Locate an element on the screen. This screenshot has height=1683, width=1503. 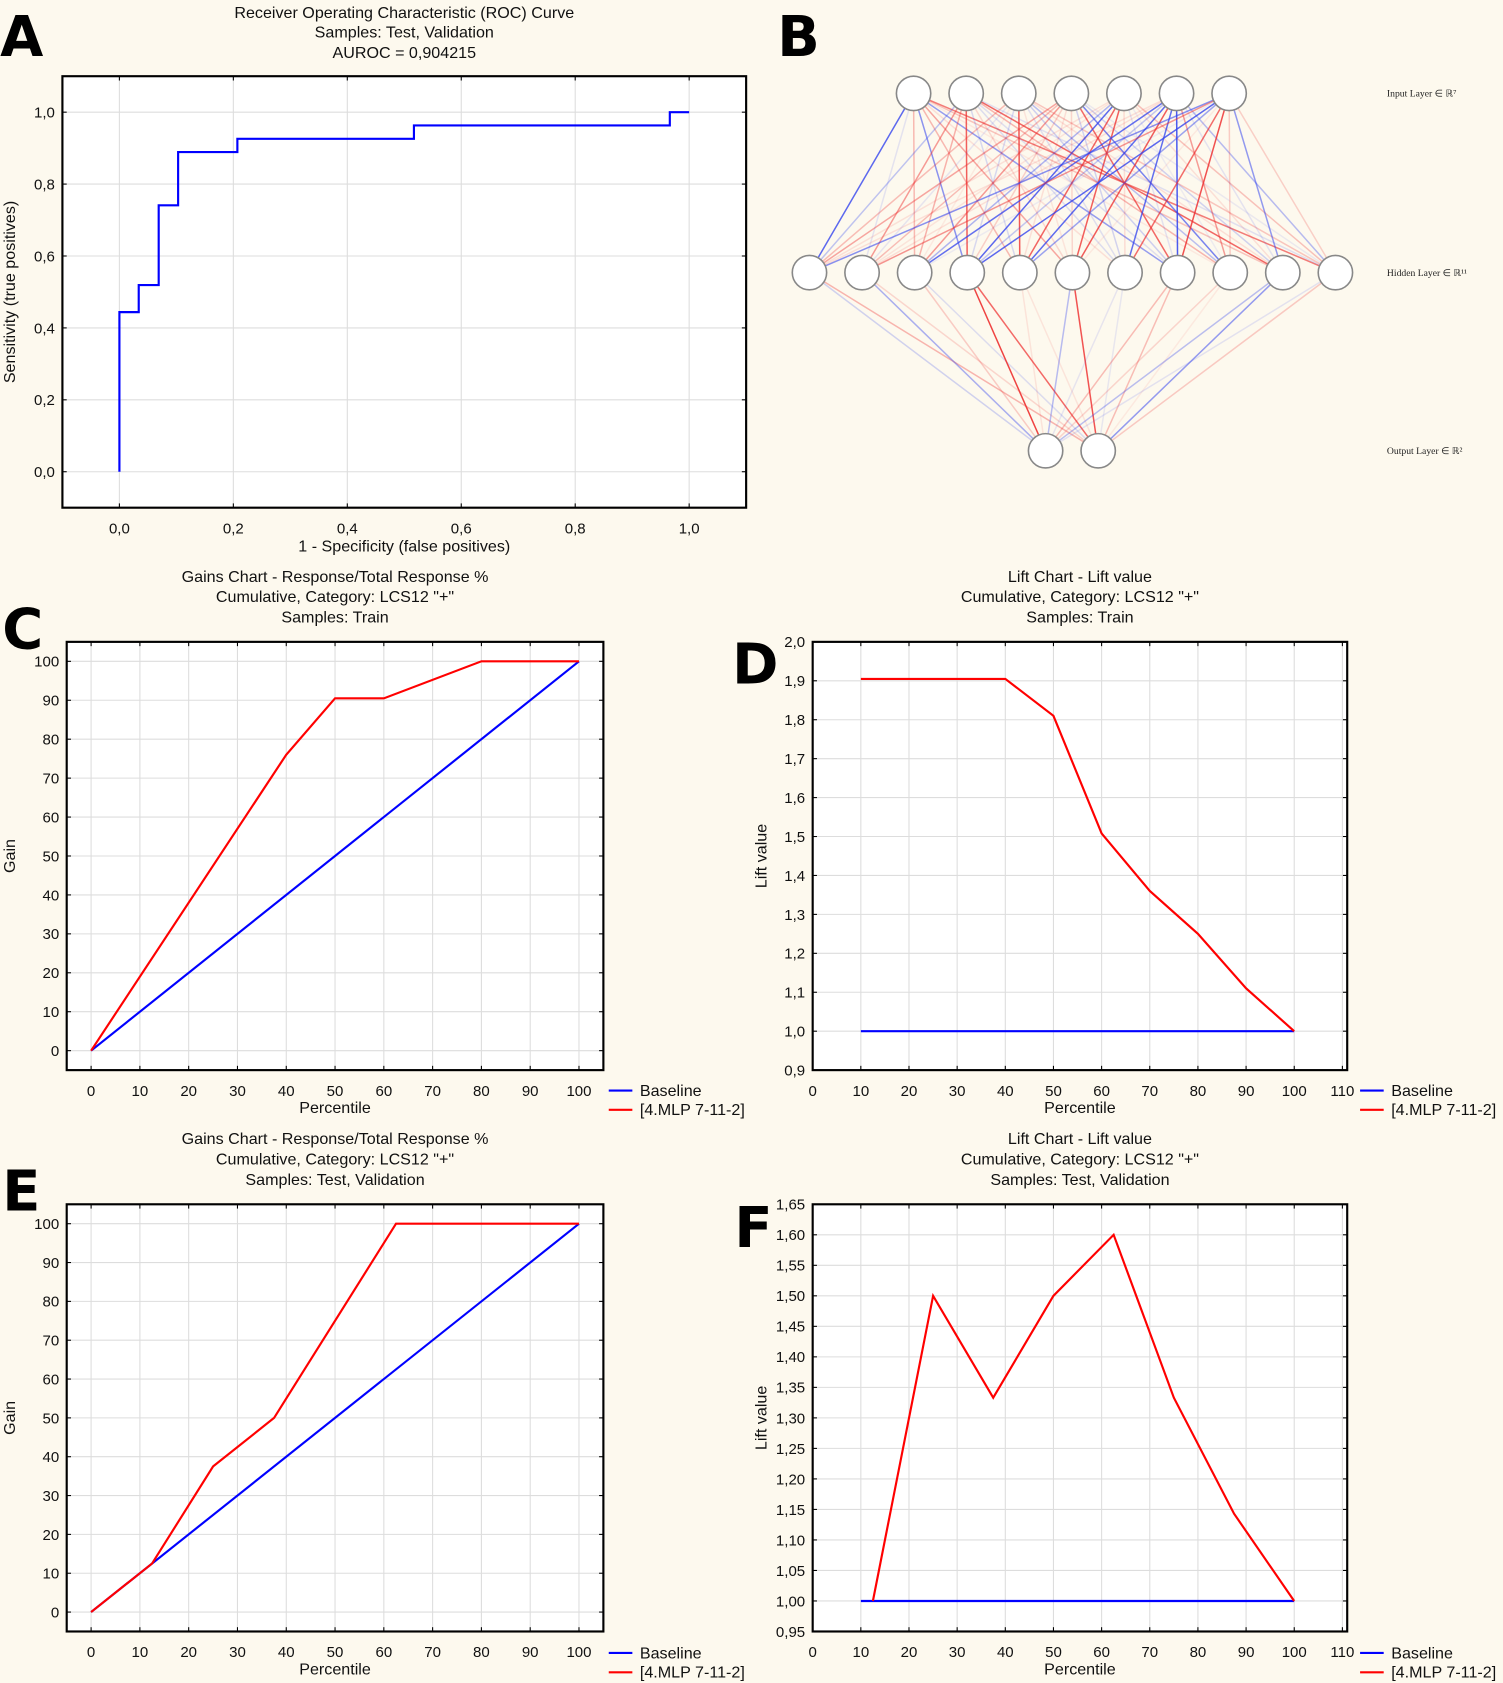
y-tick-label: 30 is located at coordinates (50, 934).